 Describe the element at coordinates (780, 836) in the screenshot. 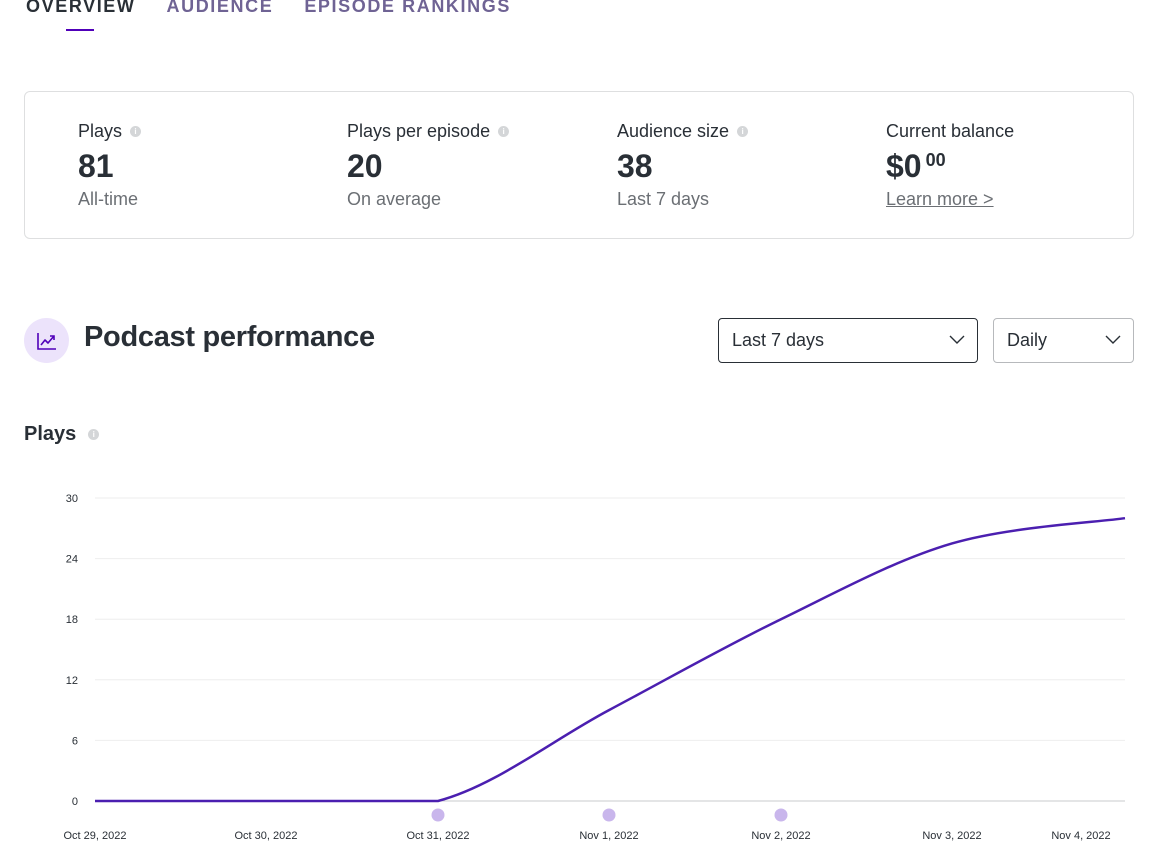

I see `x-tick-label: Nov 2, 2022` at that location.